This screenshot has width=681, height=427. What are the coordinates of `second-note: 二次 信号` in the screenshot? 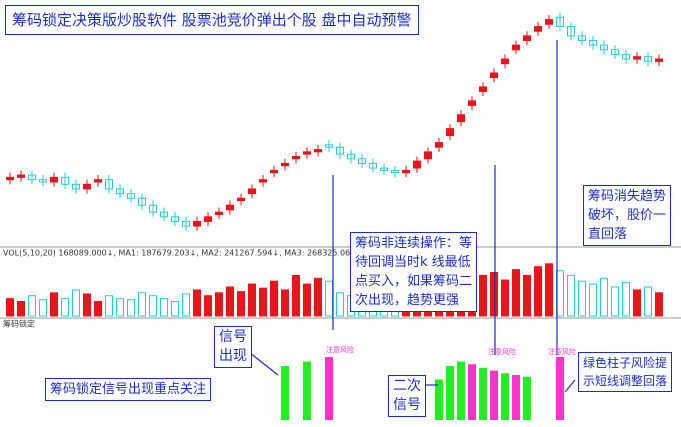 It's located at (407, 396).